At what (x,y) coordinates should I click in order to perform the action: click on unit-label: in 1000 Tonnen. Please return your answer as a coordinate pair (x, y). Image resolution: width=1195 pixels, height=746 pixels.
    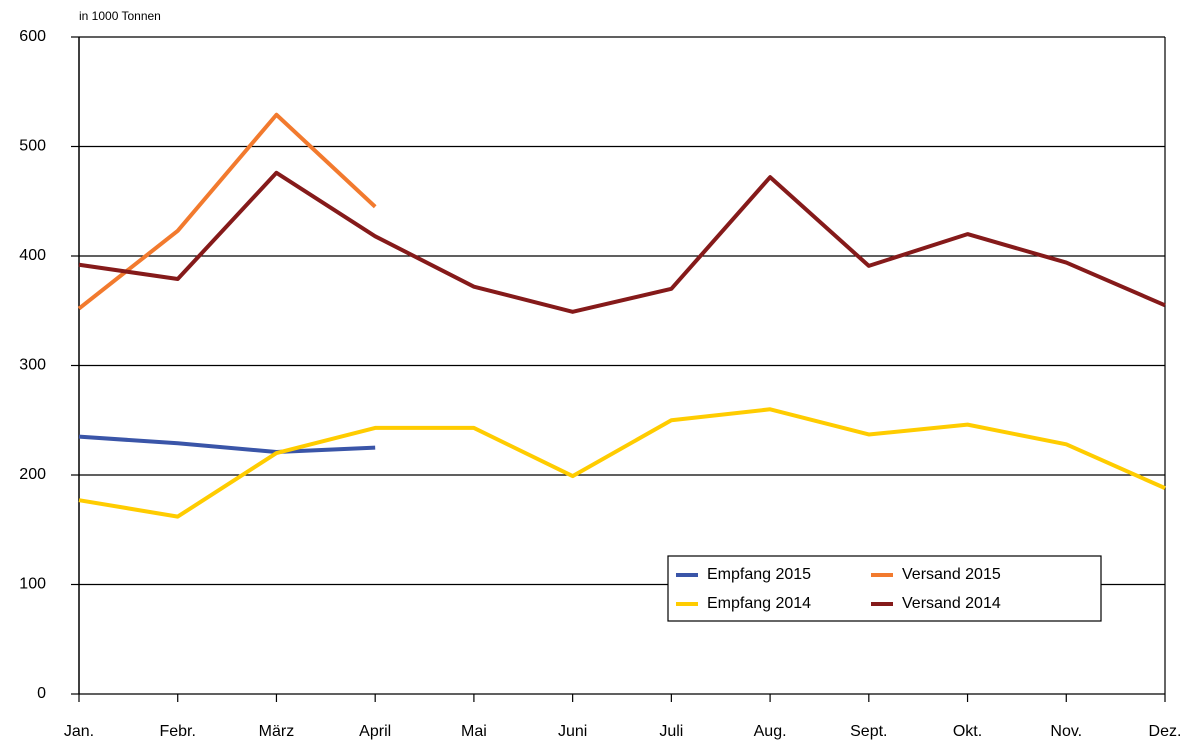
    Looking at the image, I should click on (120, 16).